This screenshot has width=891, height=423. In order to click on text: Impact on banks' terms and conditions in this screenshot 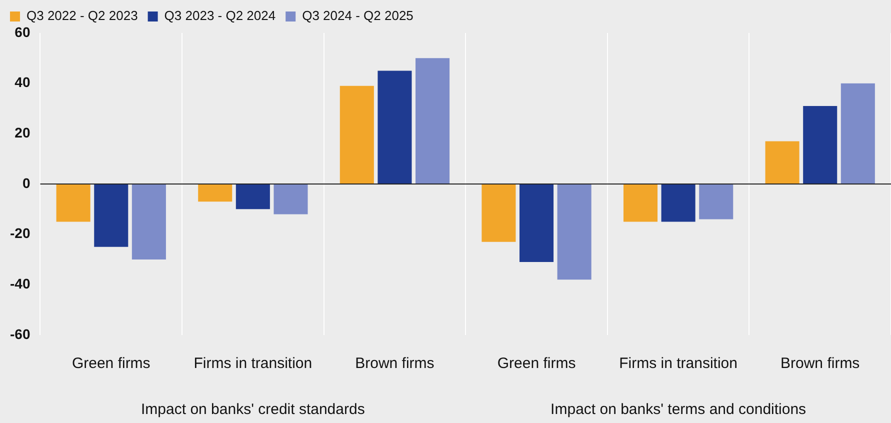, I will do `click(678, 409)`.